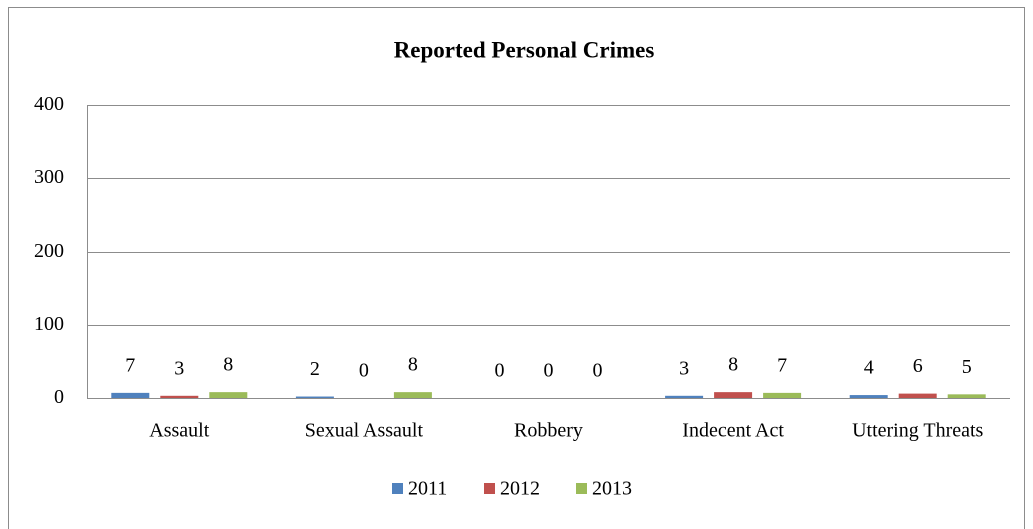  I want to click on x-tick-label: Sexual Assault, so click(364, 431).